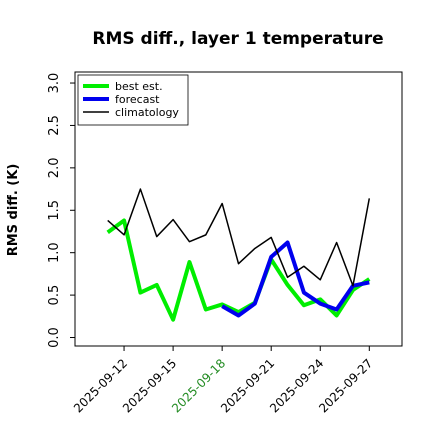 This screenshot has width=440, height=440. Describe the element at coordinates (54, 125) in the screenshot. I see `y-tick-label: 2.5` at that location.